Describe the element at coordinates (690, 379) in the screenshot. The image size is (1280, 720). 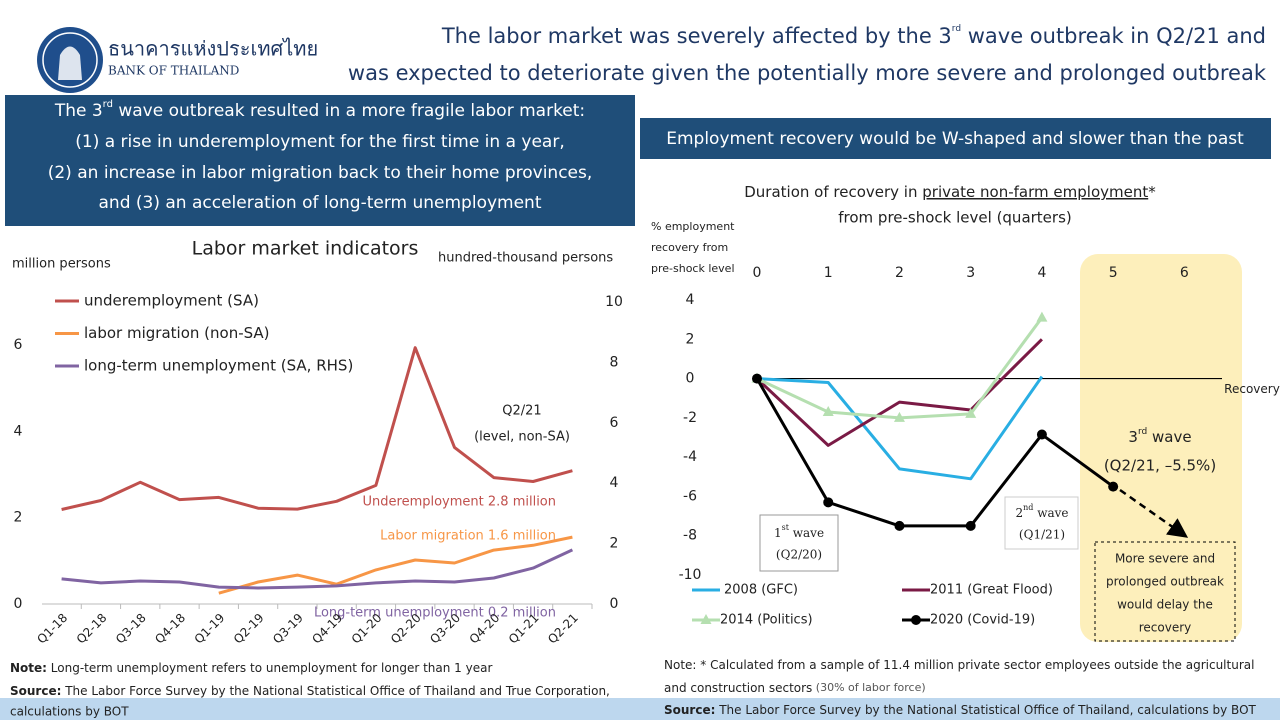
I see `y-tick-label: 0` at that location.